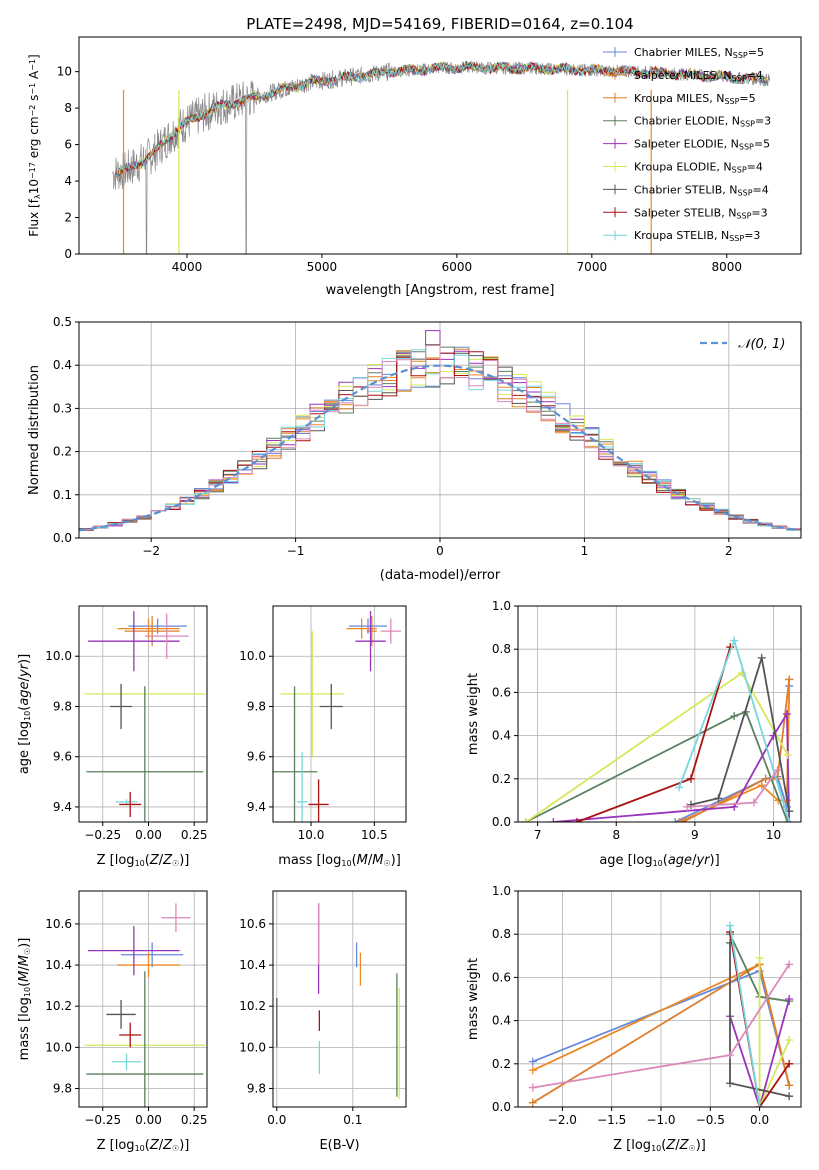 Image resolution: width=819 pixels, height=1170 pixels. Describe the element at coordinates (34, 430) in the screenshot. I see `residuals-y-axis-label: Normed distribution` at that location.